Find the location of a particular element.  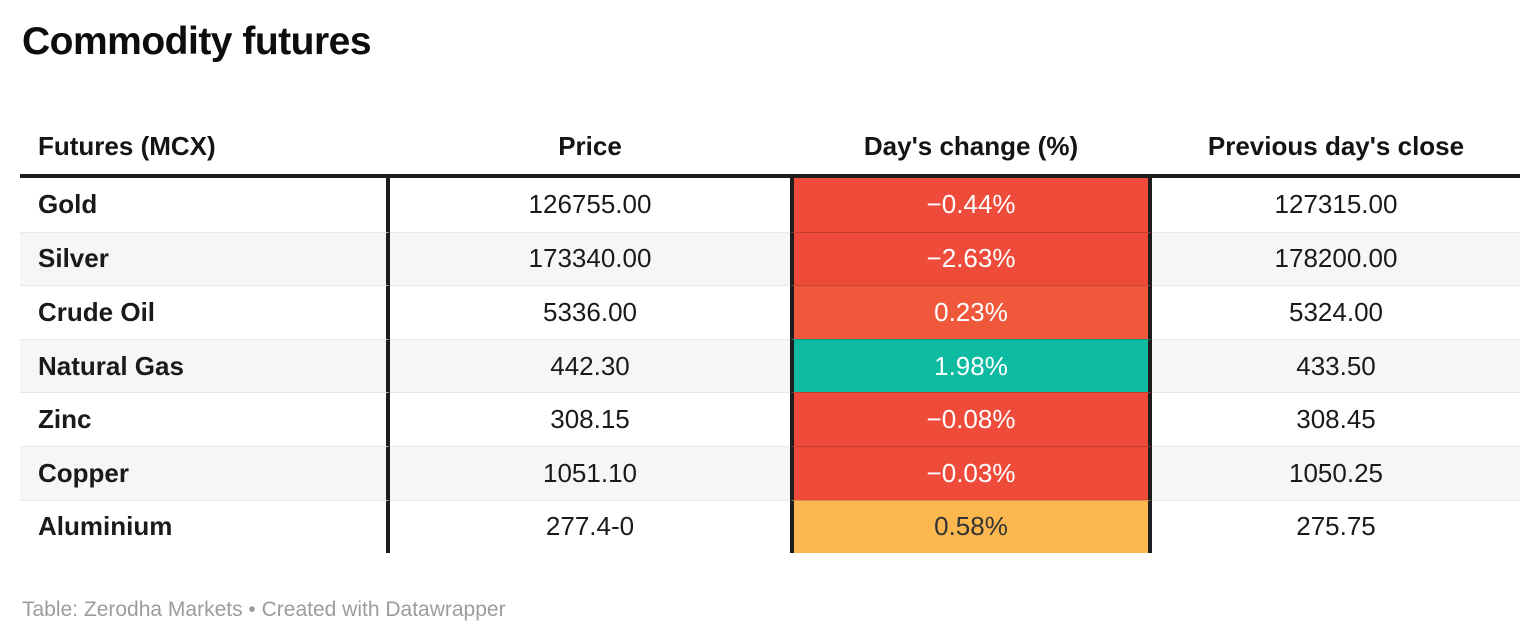

table-row: Natural Gas 442.30 1.98% 433.50 is located at coordinates (770, 365).